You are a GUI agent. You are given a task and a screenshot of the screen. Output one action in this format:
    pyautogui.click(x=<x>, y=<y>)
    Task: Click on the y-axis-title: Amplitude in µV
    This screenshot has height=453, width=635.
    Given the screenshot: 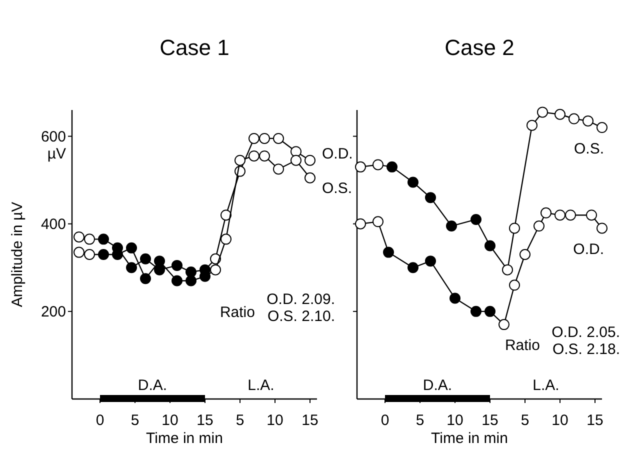 What is the action you would take?
    pyautogui.click(x=17, y=255)
    